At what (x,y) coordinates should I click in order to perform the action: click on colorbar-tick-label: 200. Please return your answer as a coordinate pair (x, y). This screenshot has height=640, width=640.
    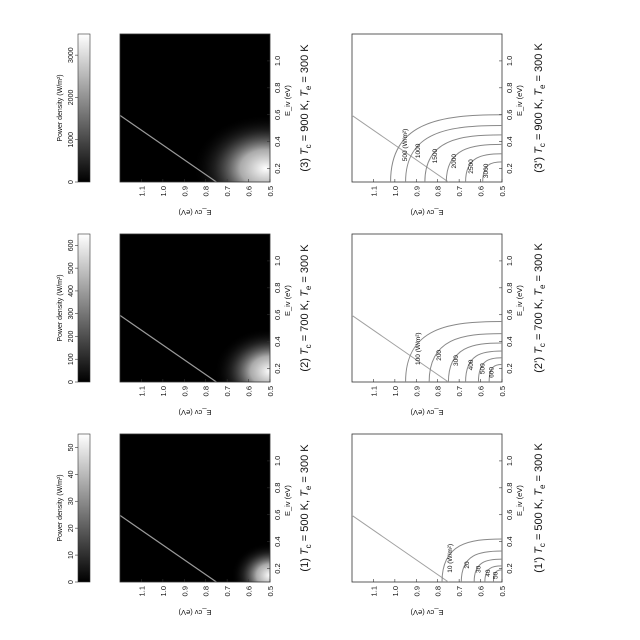
    Looking at the image, I should click on (71, 337).